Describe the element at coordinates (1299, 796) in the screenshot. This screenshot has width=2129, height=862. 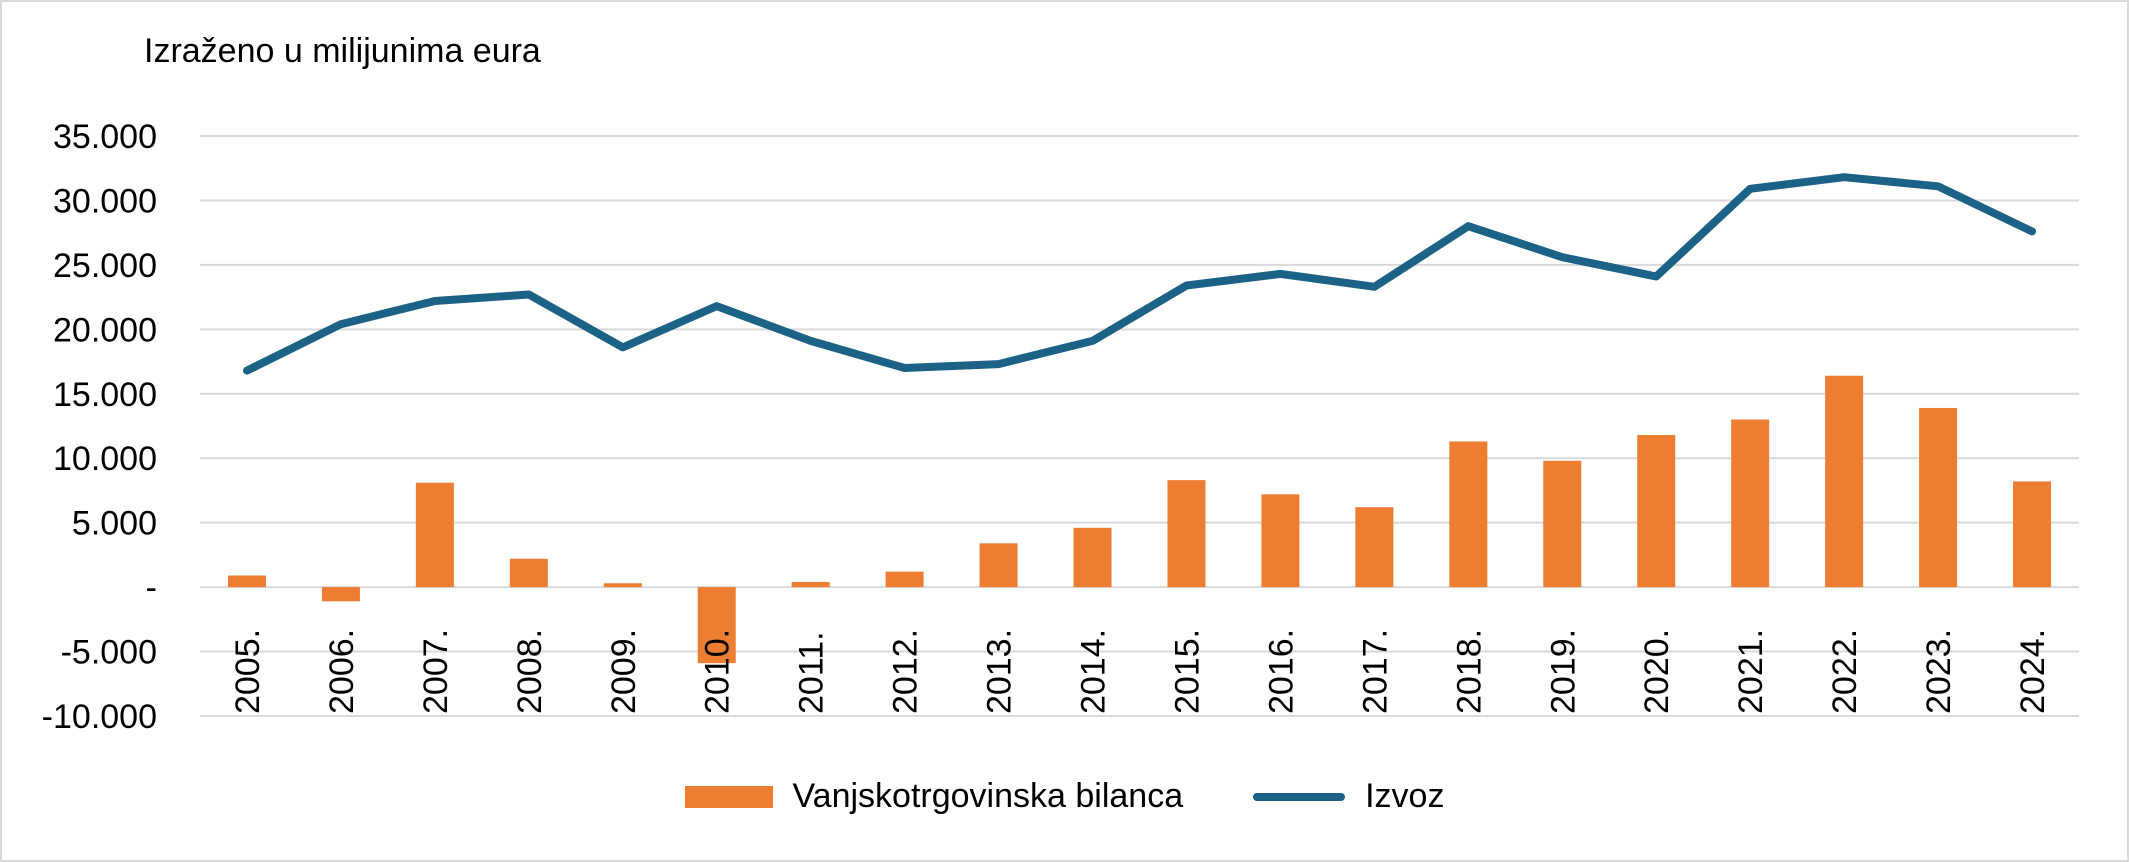
I see `legend-line-swatch` at that location.